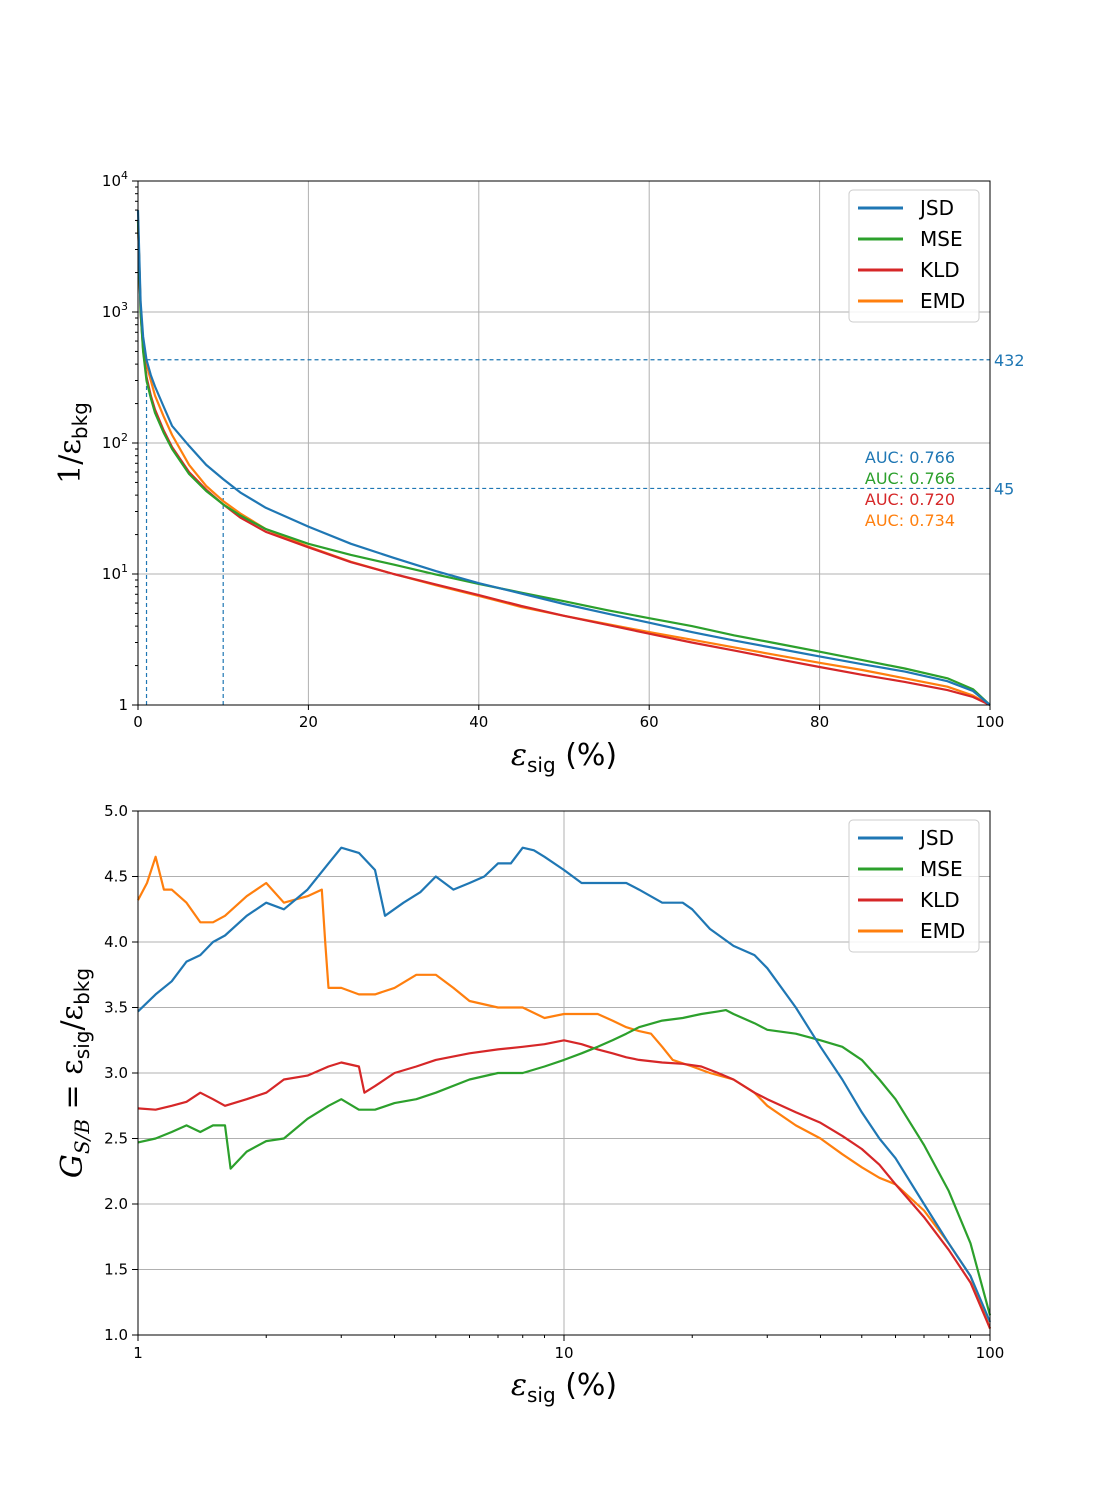  What do you see at coordinates (941, 239) in the screenshot?
I see `top-legend-label-mse: MSE` at bounding box center [941, 239].